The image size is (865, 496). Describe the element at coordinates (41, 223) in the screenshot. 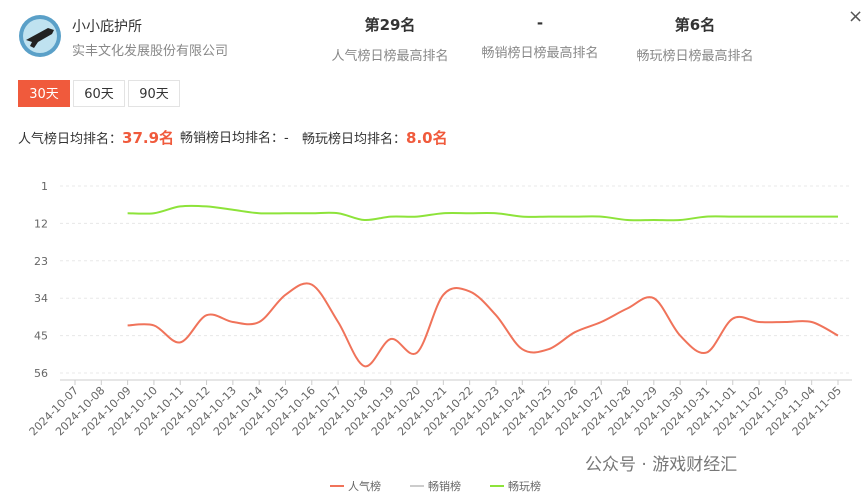

I see `y-tick-label: 12` at that location.